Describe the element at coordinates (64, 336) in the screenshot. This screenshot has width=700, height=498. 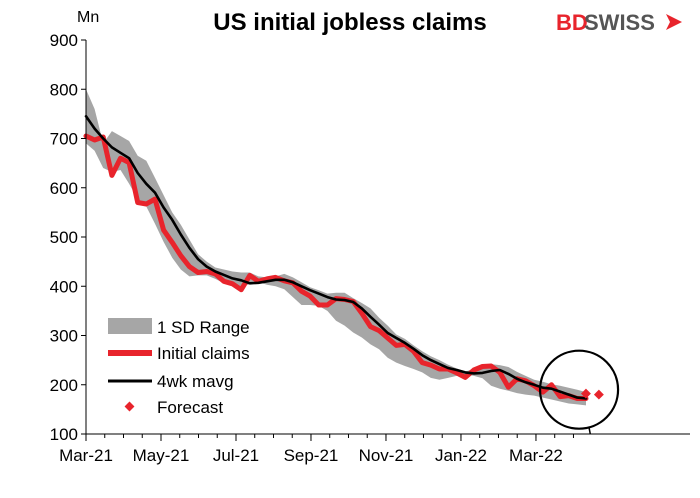
I see `y-tick-label-300: 300` at that location.